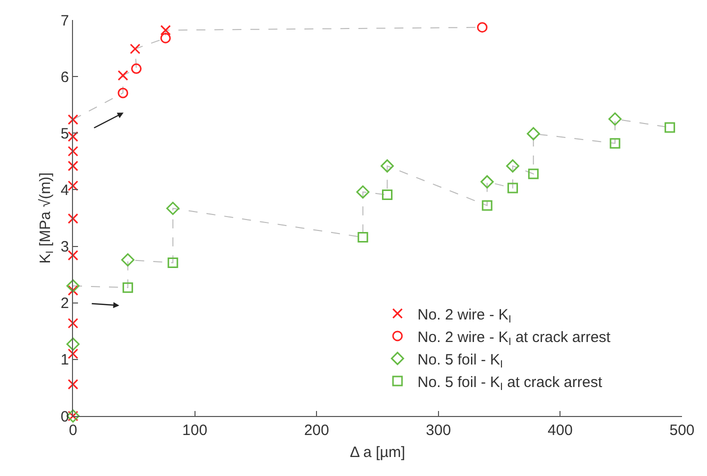  What do you see at coordinates (64, 303) in the screenshot?
I see `y-tick-label: 2` at bounding box center [64, 303].